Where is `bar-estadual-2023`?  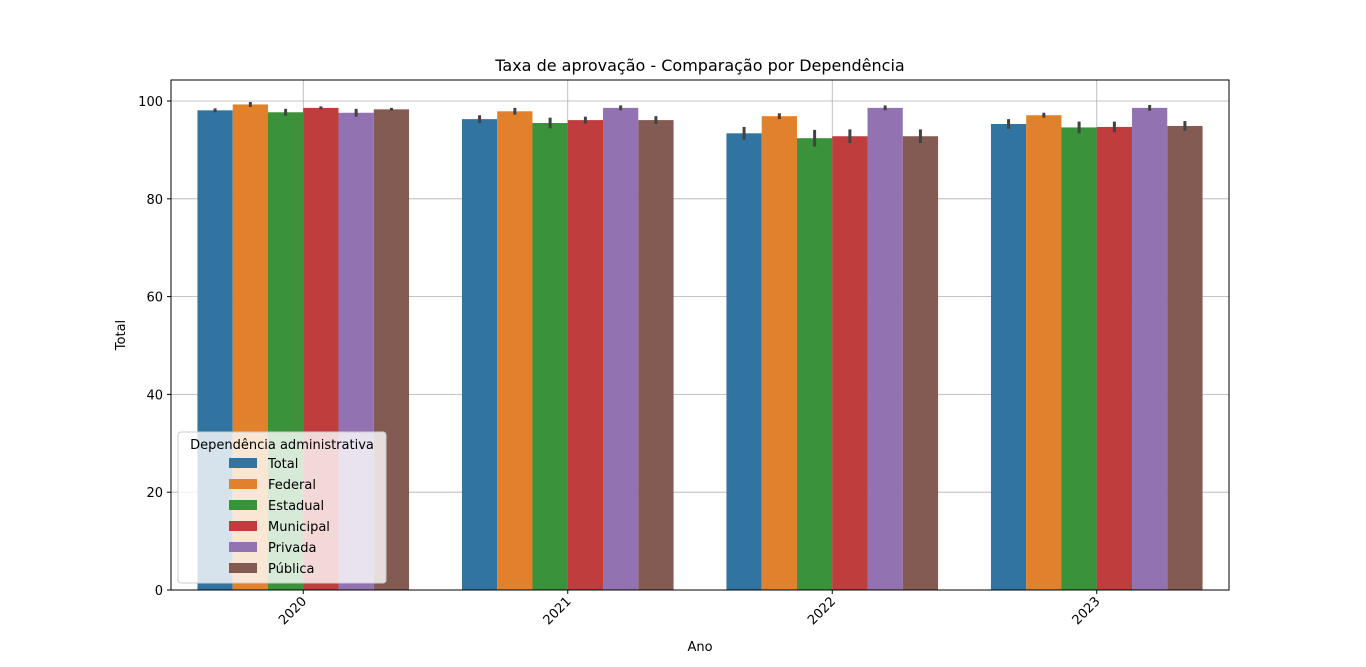
bar-estadual-2023 is located at coordinates (1079, 359).